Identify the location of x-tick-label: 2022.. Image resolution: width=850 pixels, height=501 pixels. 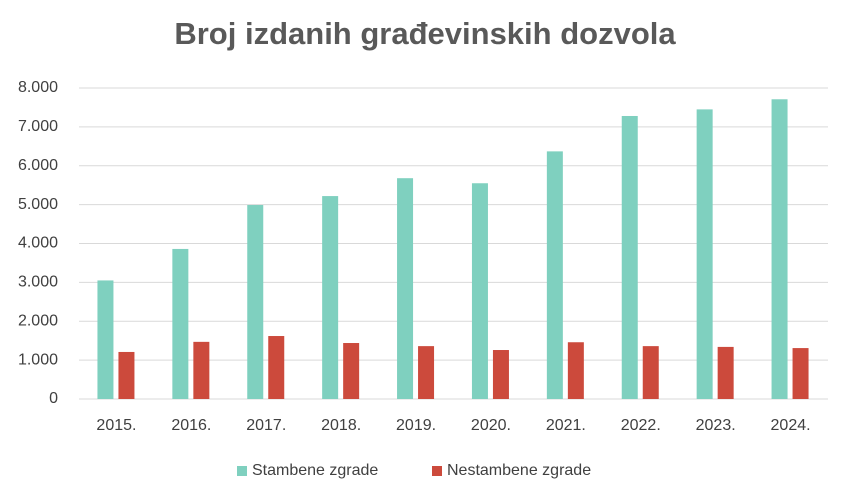
(641, 425).